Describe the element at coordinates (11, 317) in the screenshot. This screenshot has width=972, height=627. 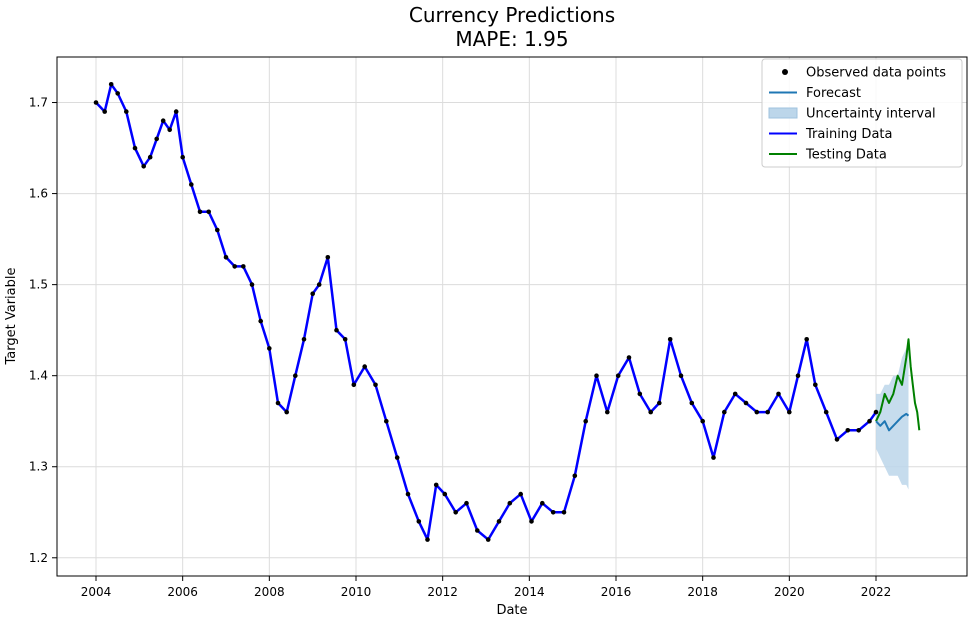
I see `y-axis-label: Target Variable` at that location.